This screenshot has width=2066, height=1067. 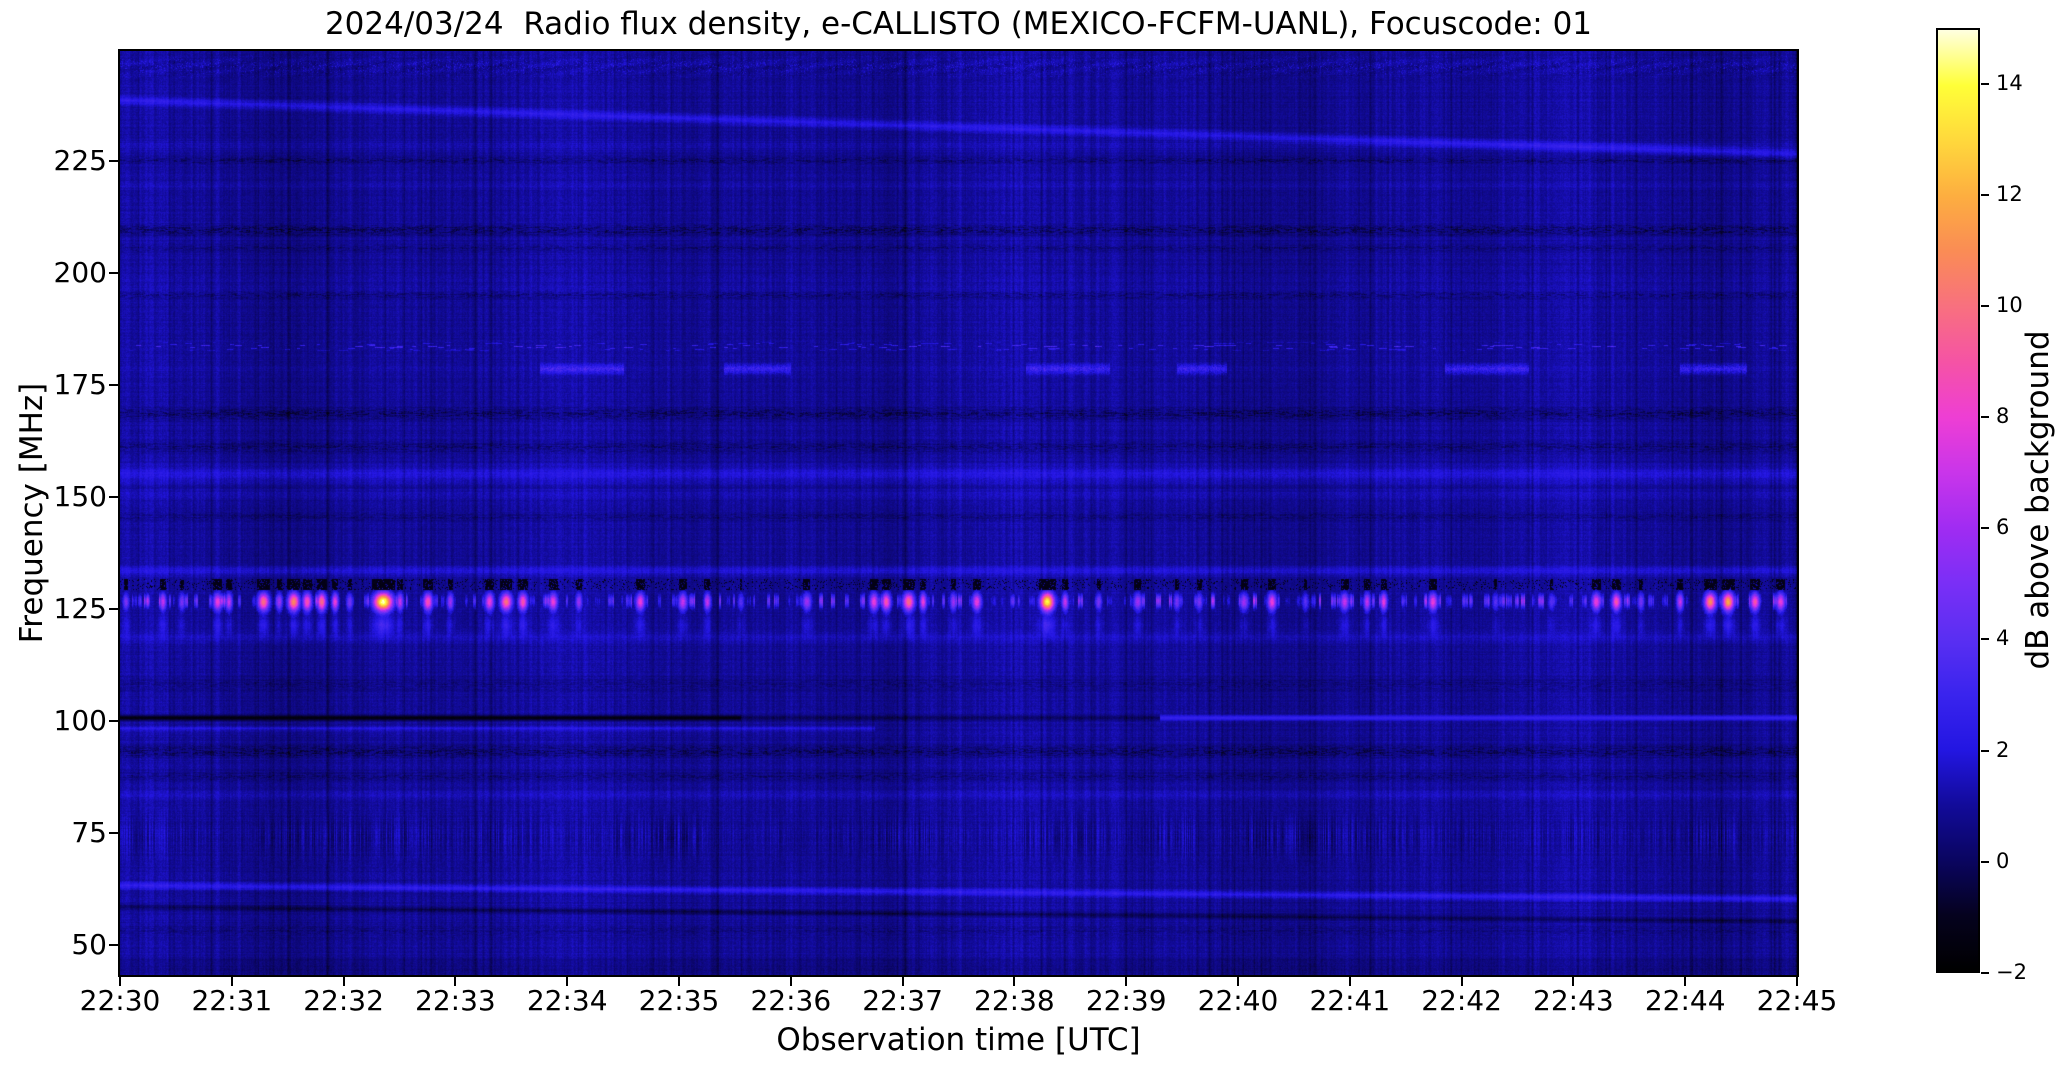 I want to click on x-tick-label: 22:34, so click(x=567, y=1000).